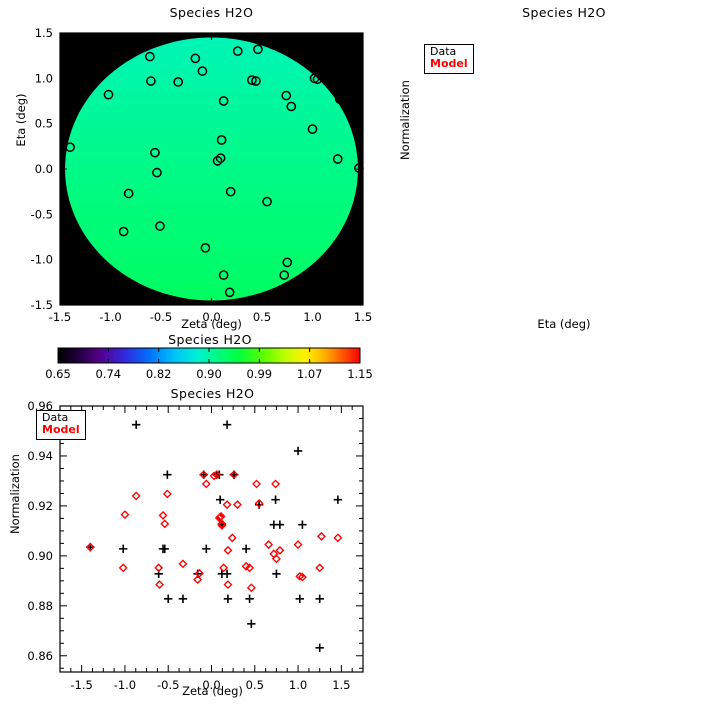 The image size is (720, 720). Describe the element at coordinates (312, 317) in the screenshot. I see `map-xtick-label: 1.0` at that location.